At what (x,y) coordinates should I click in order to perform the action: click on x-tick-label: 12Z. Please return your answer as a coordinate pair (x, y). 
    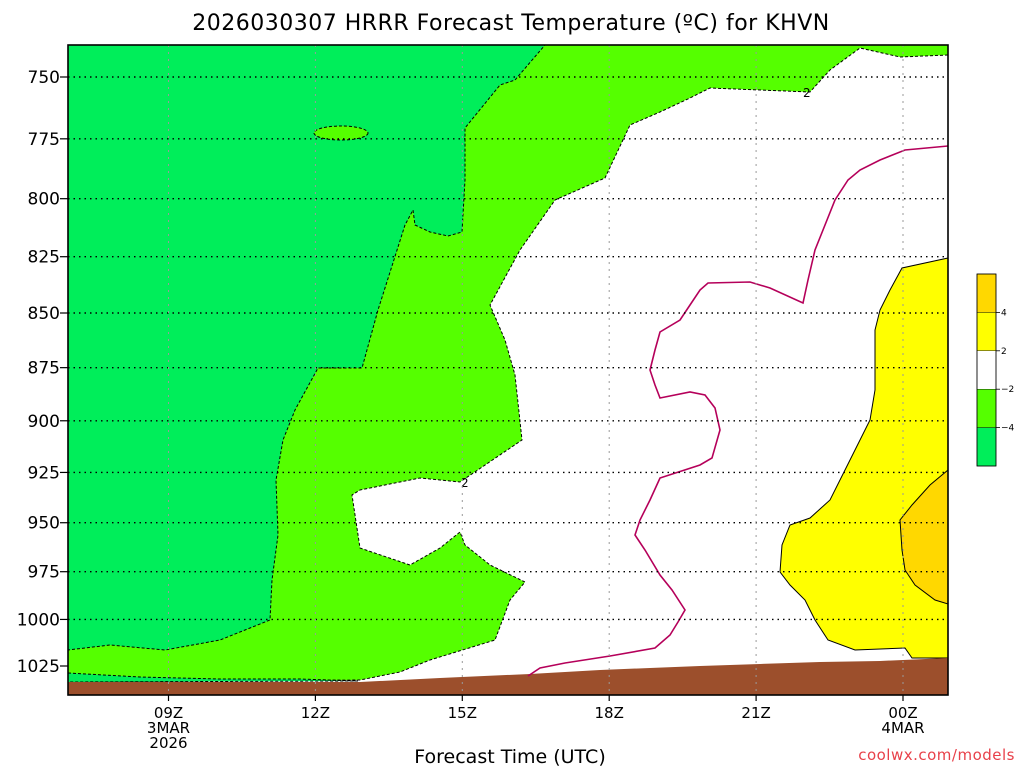
    Looking at the image, I should click on (315, 713).